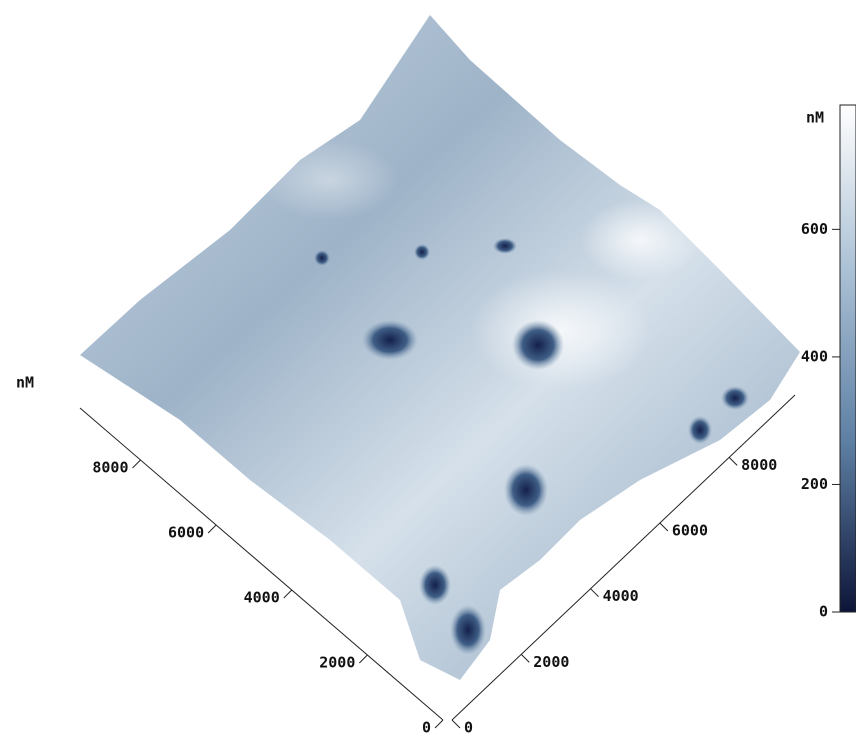 The width and height of the screenshot is (856, 737). Describe the element at coordinates (823, 612) in the screenshot. I see `colorbar-tick-label: 0` at that location.